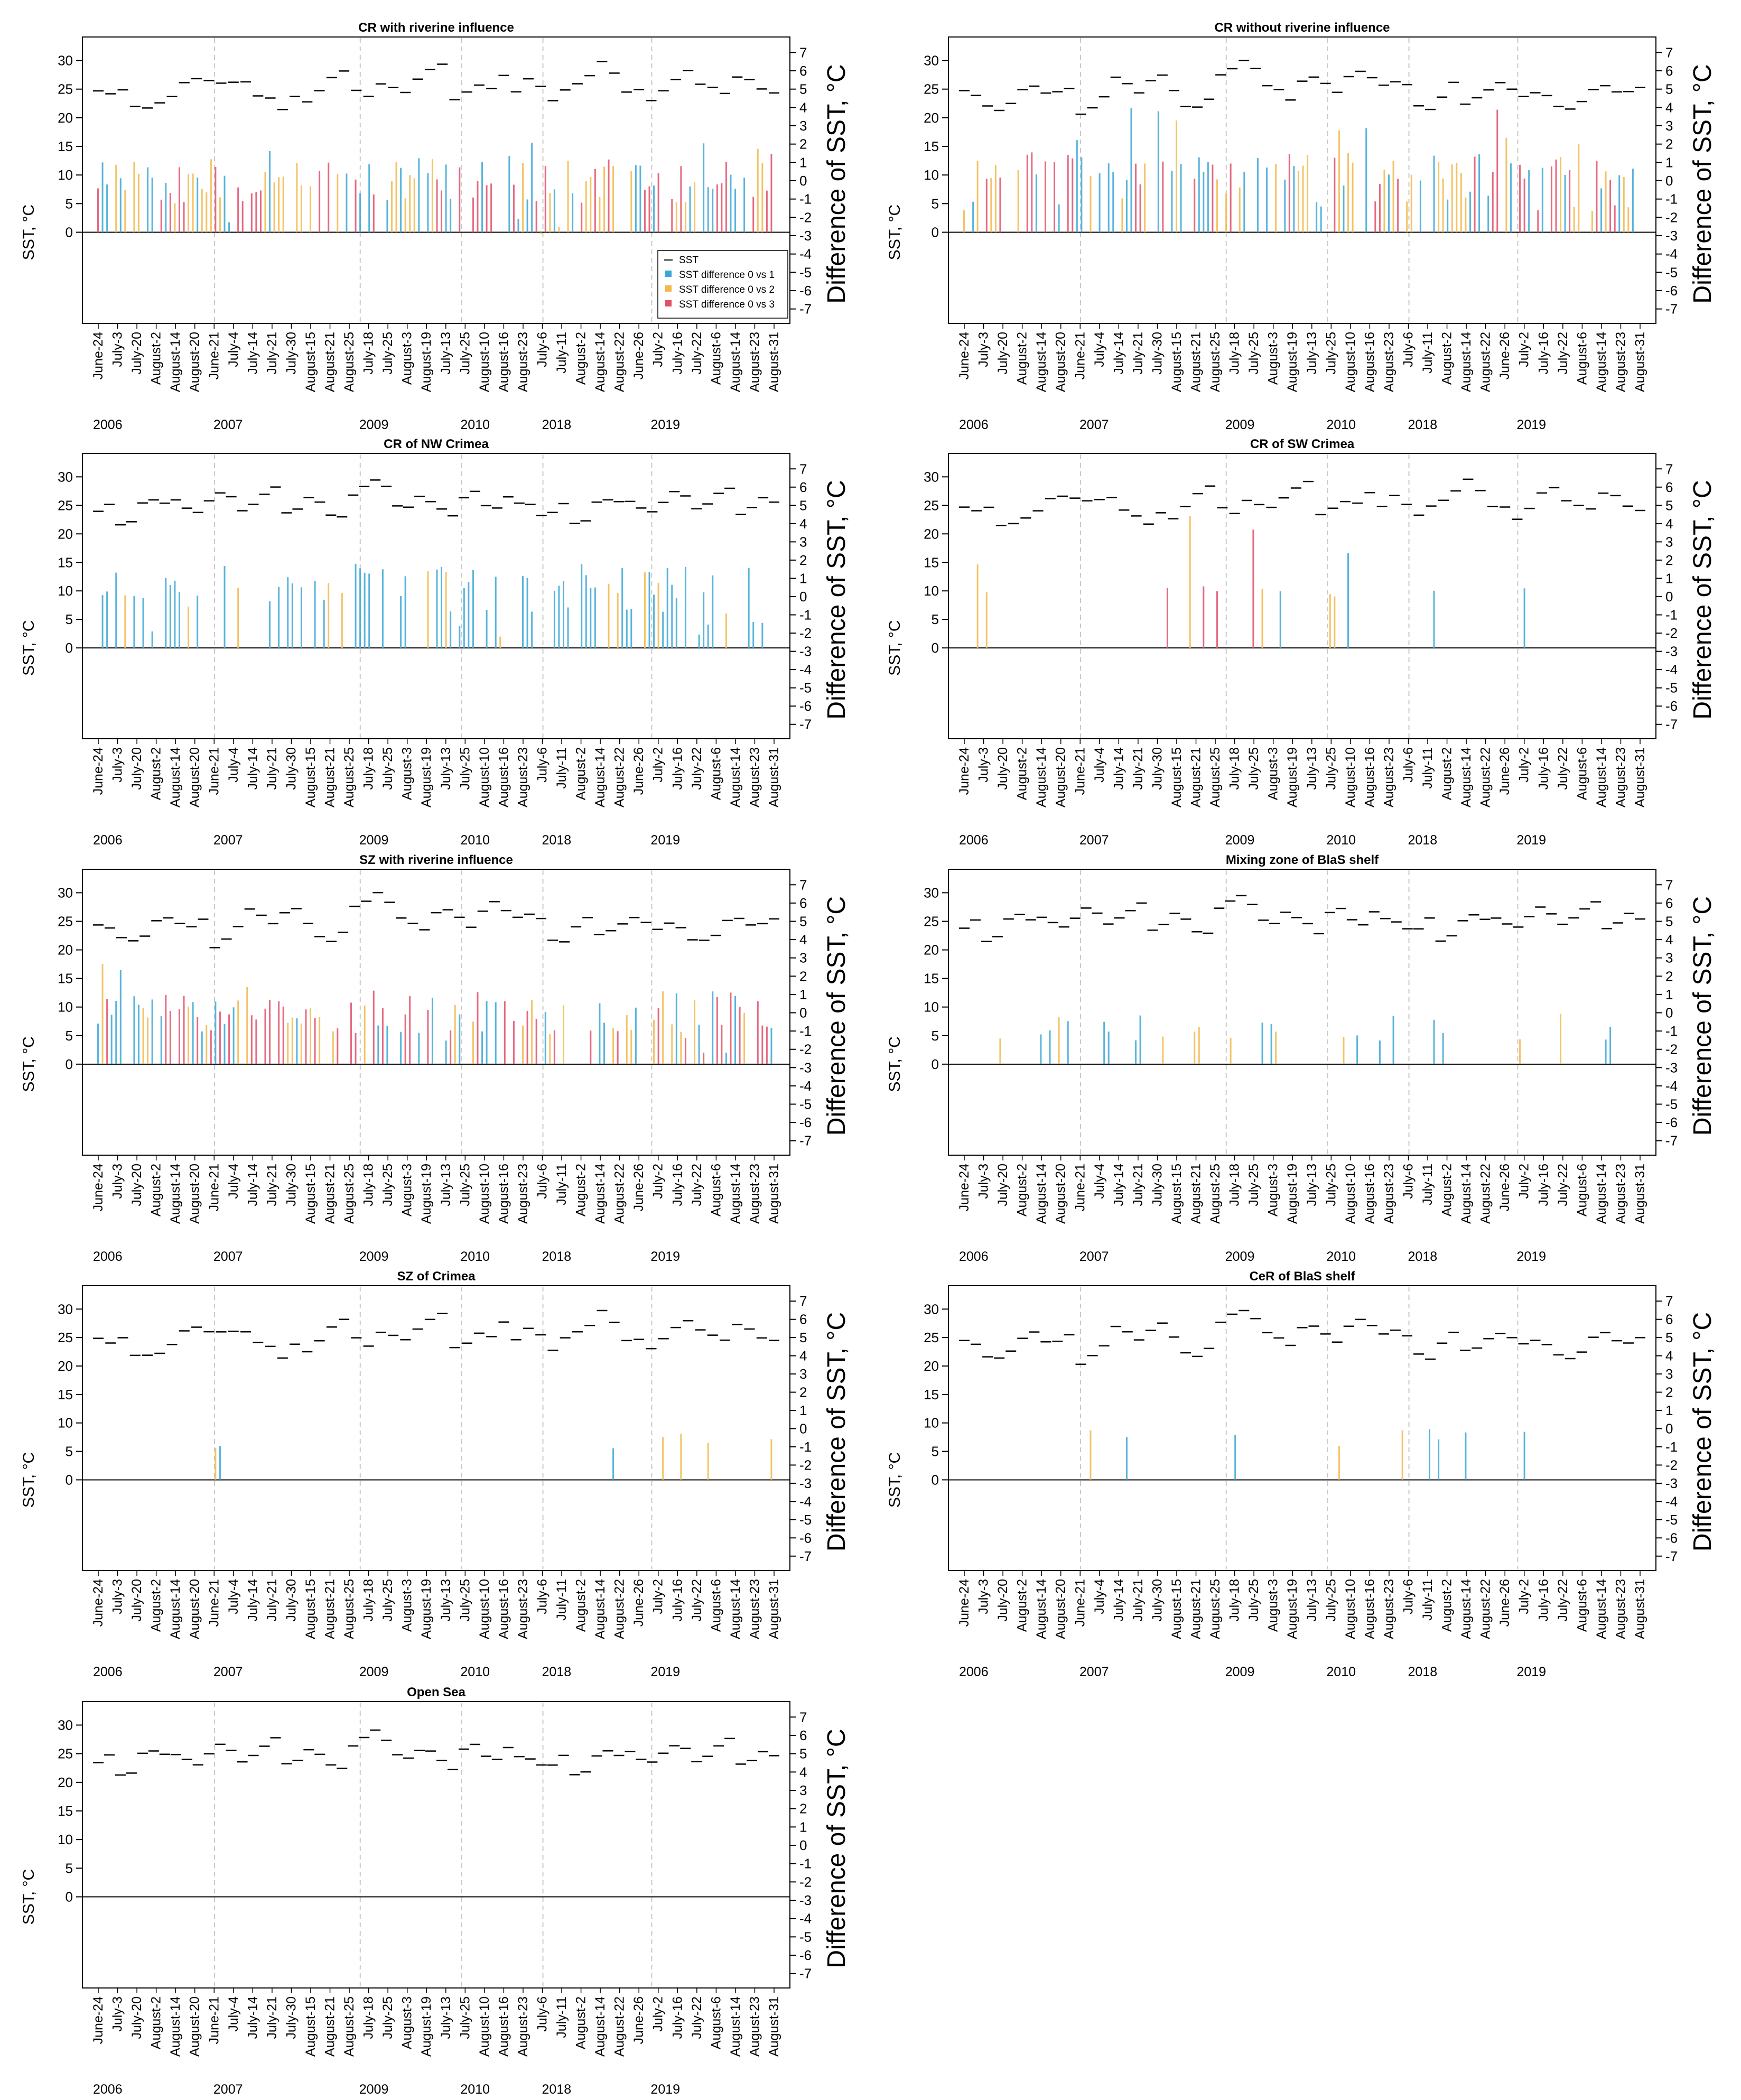  Describe the element at coordinates (1671, 1104) in the screenshot. I see `y-right-tick-label: -5` at that location.